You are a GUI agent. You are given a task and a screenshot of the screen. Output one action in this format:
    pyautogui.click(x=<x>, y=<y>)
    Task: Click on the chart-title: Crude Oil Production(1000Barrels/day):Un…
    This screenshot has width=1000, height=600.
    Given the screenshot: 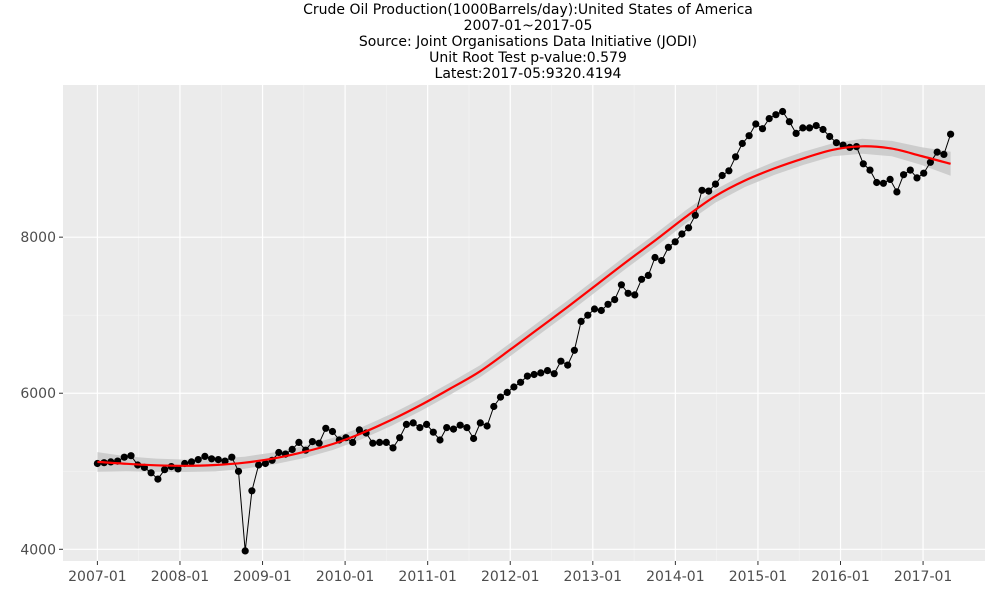 What is the action you would take?
    pyautogui.click(x=500, y=42)
    